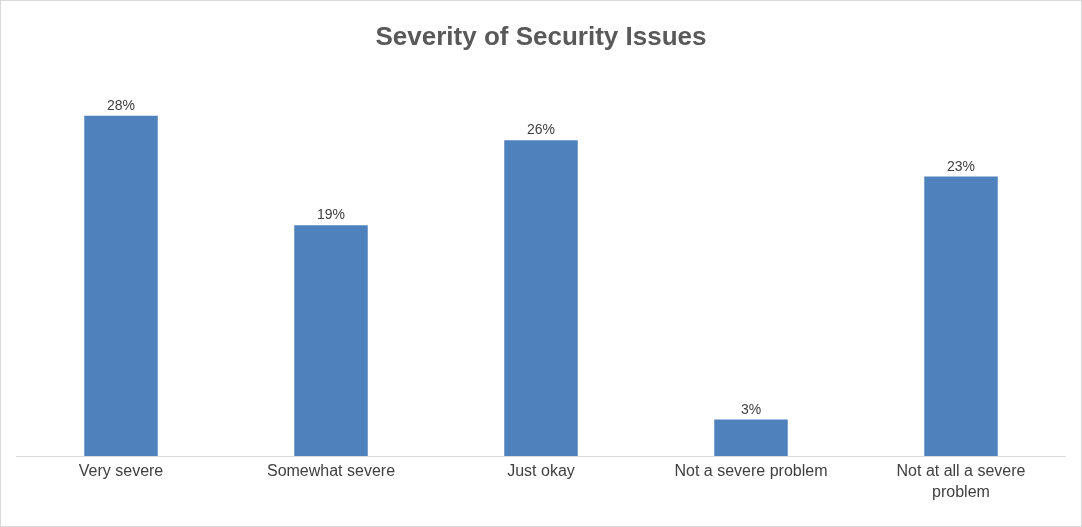  Describe the element at coordinates (541, 36) in the screenshot. I see `chart-title: Severity of Security Issues` at that location.